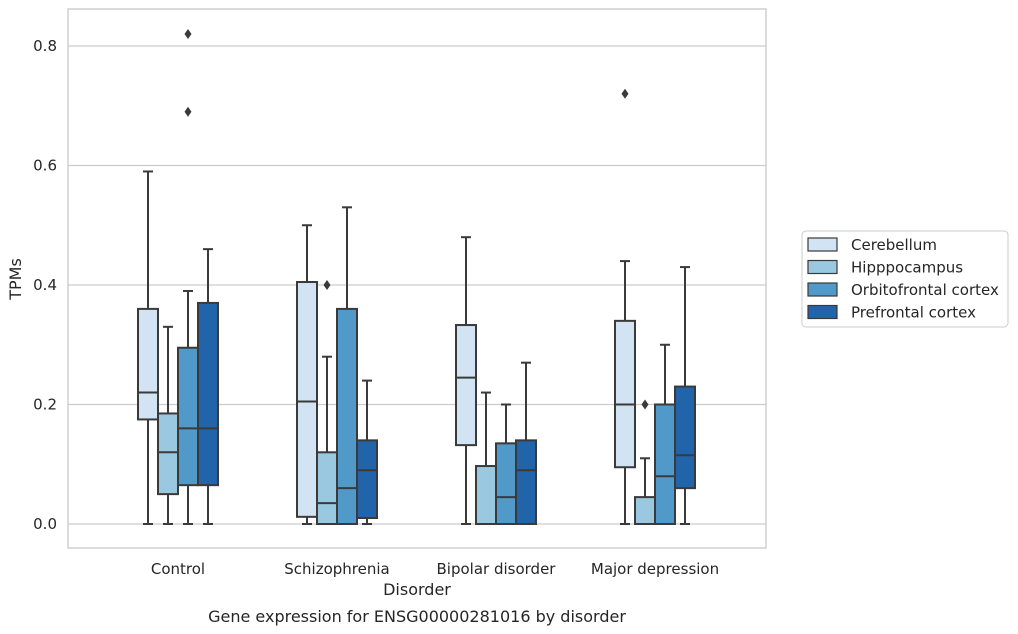  Describe the element at coordinates (45, 166) in the screenshot. I see `y-tick-label: 0.6` at that location.